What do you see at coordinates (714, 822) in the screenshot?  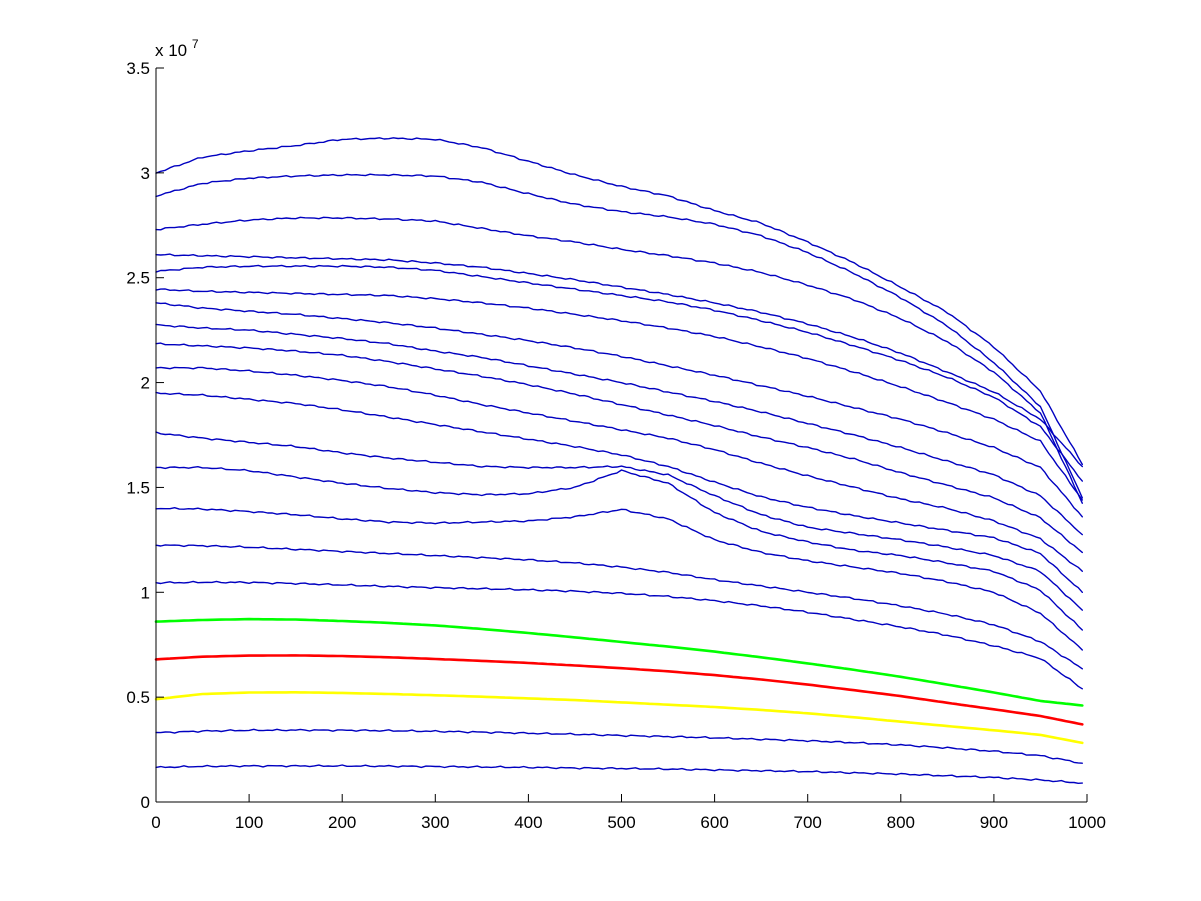 I see `x-tick-label-600: 600` at bounding box center [714, 822].